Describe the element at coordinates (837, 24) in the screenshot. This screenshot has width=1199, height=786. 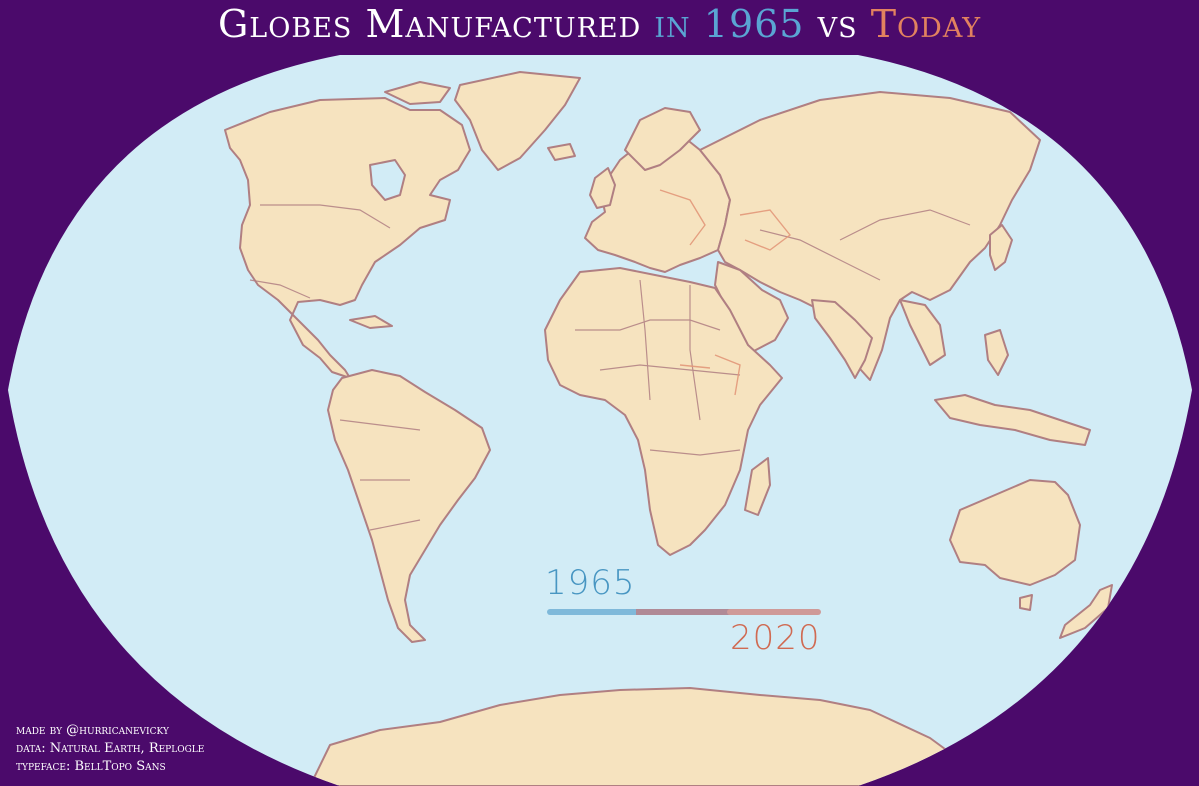
I see `title-part-vs: vs` at that location.